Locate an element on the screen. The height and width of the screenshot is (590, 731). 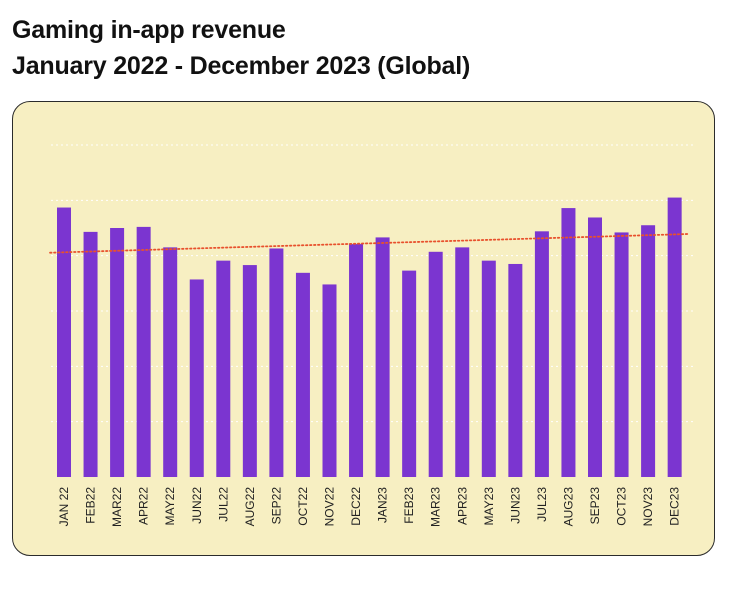
x-tick-label: MAR23 is located at coordinates (436, 507).